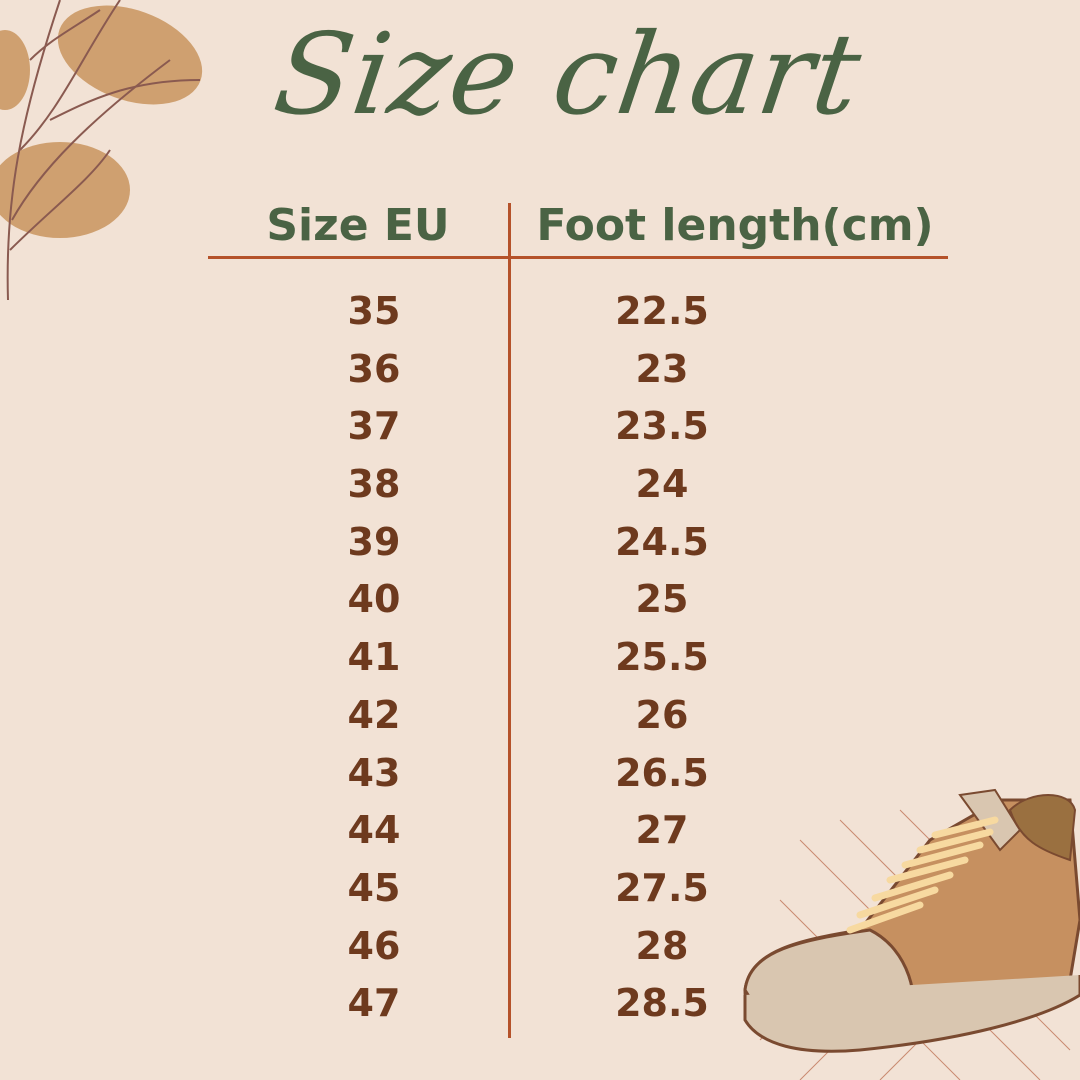 The image size is (1080, 1080). What do you see at coordinates (374, 484) in the screenshot?
I see `size-eu-cell: 38` at bounding box center [374, 484].